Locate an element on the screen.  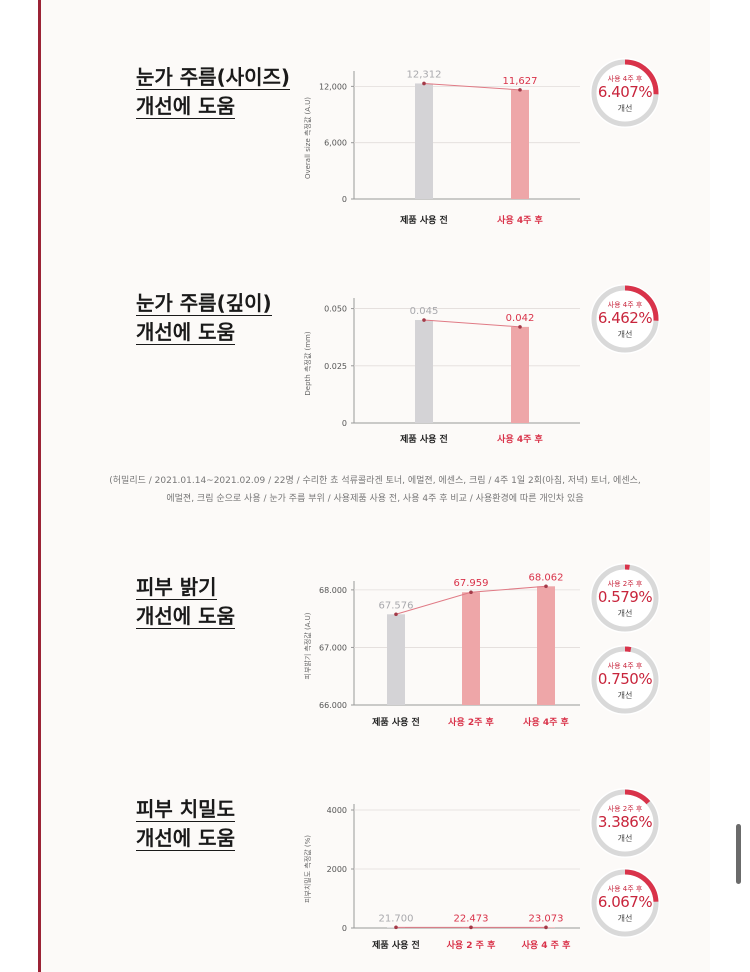
category-label: 사용 2 주 후 is located at coordinates (472, 945).